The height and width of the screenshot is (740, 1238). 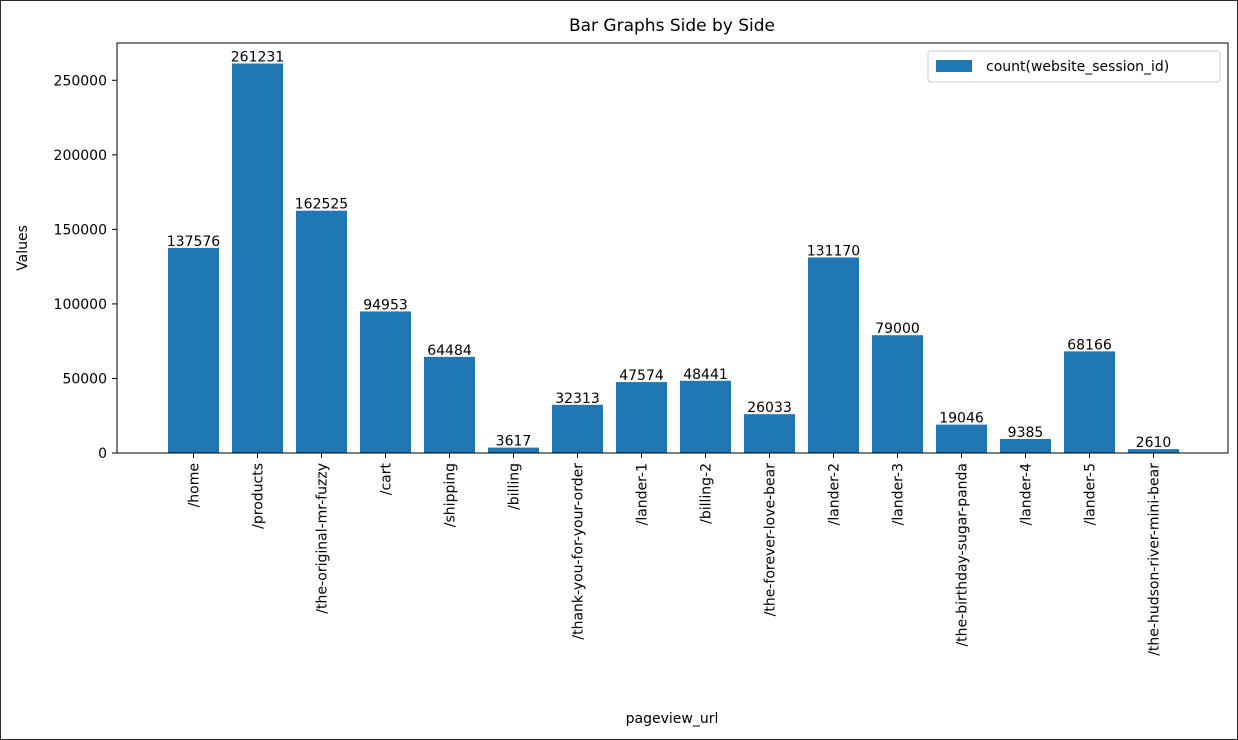 What do you see at coordinates (833, 251) in the screenshot?
I see `bar-value-label: 131170` at bounding box center [833, 251].